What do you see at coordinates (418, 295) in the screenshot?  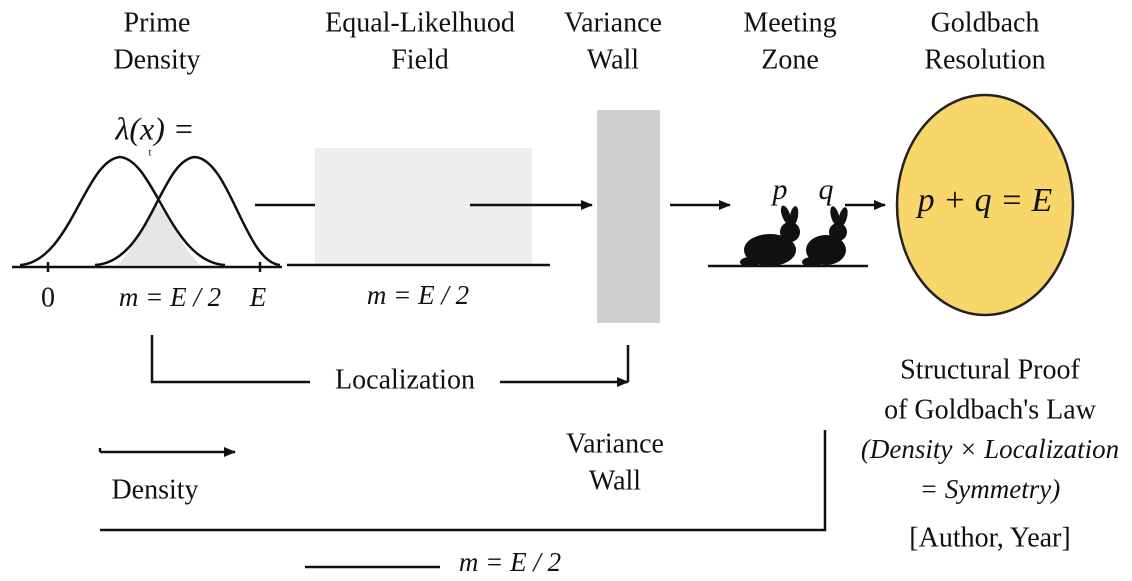 I see `field-label: m = E / 2` at bounding box center [418, 295].